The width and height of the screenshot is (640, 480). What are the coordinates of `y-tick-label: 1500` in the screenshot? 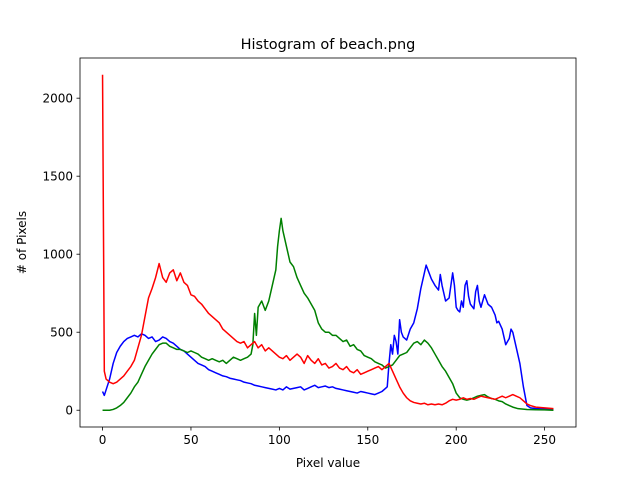 It's located at (57, 176).